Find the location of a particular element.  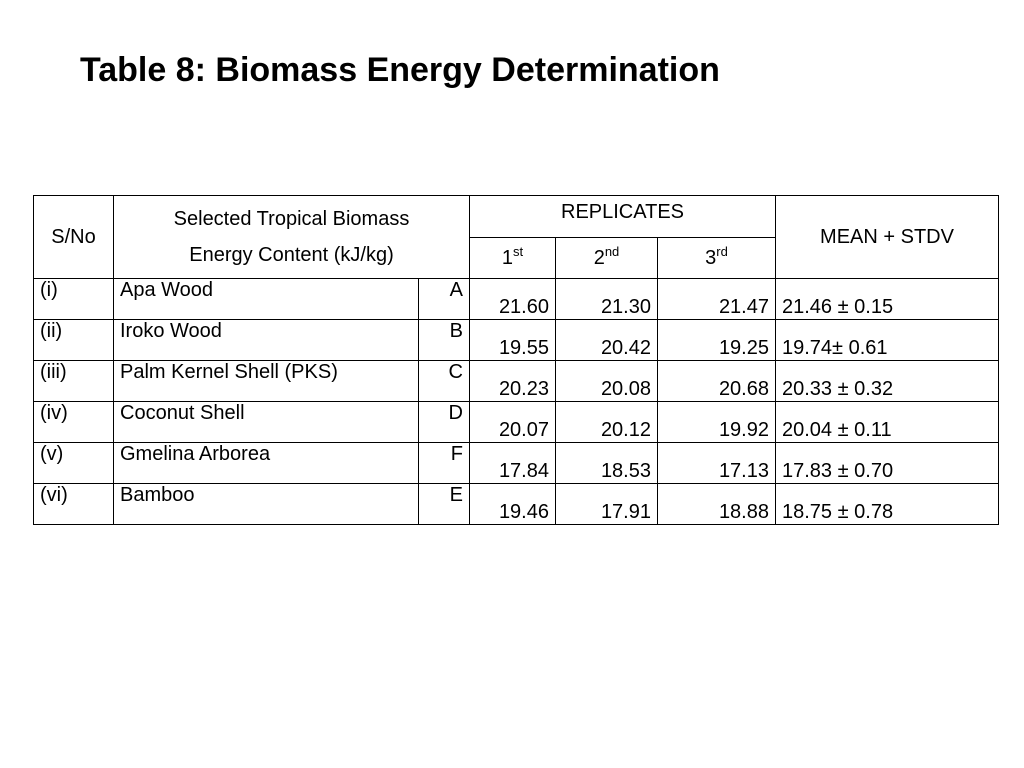

header-mean-stdv: MEAN + STDV is located at coordinates (887, 237).